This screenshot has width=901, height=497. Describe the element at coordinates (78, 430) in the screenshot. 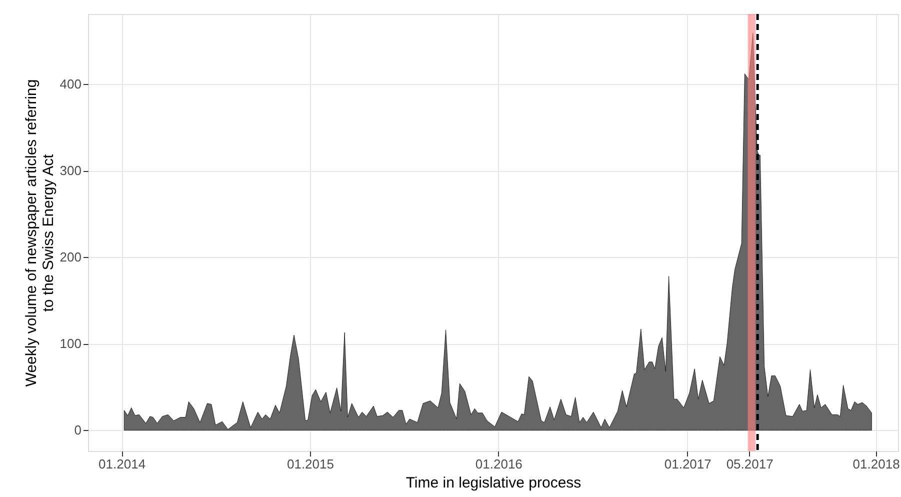

I see `y-tick-label: 0` at that location.